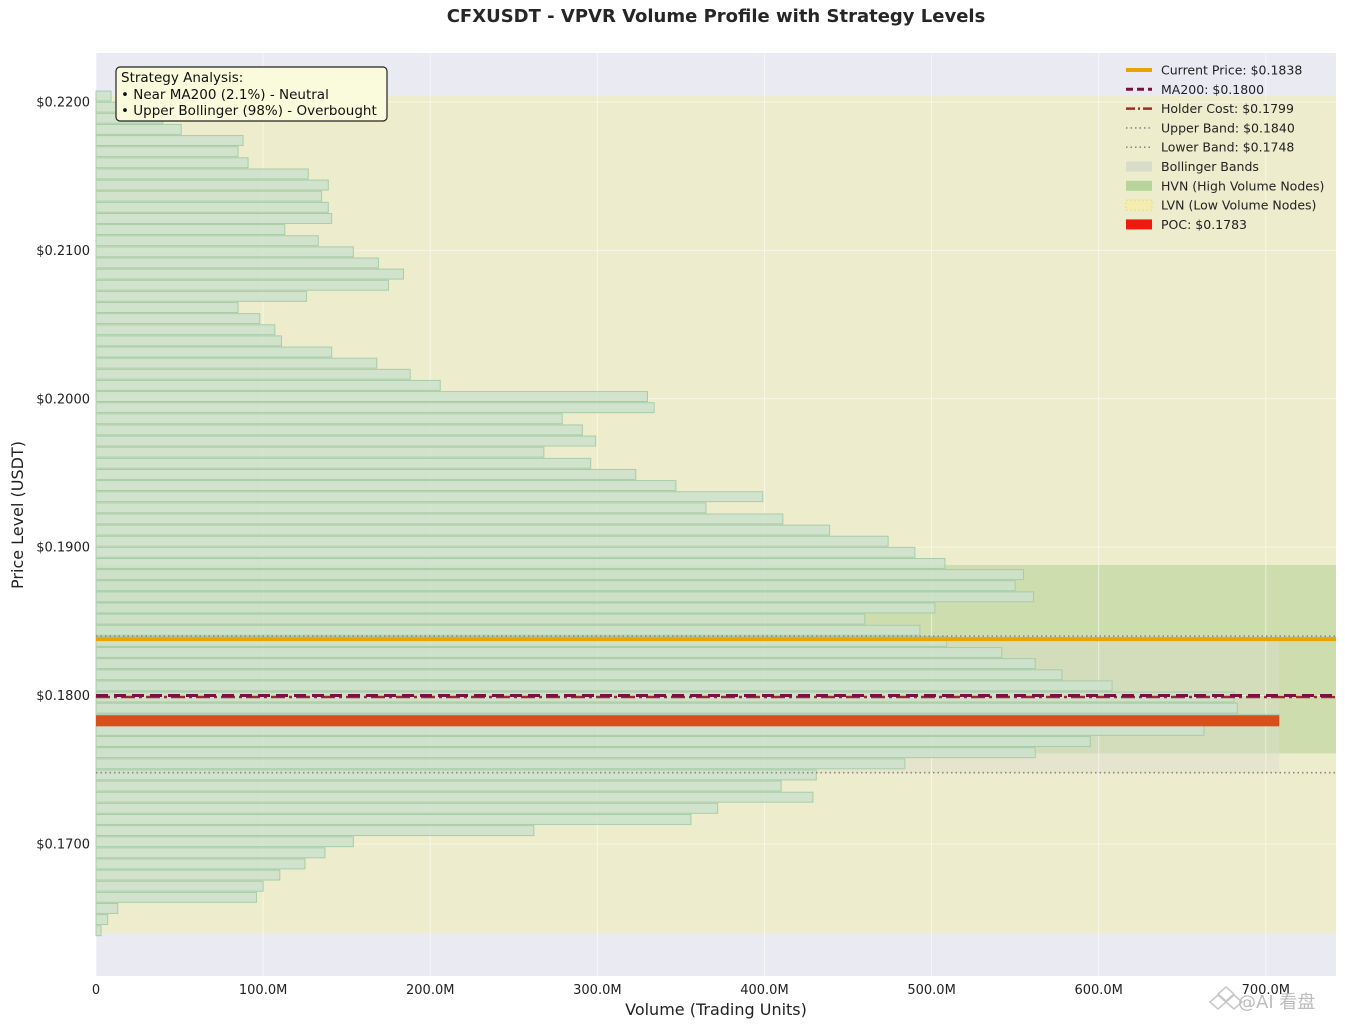  Describe the element at coordinates (63, 399) in the screenshot. I see `y-tick-label: $0.2000` at that location.